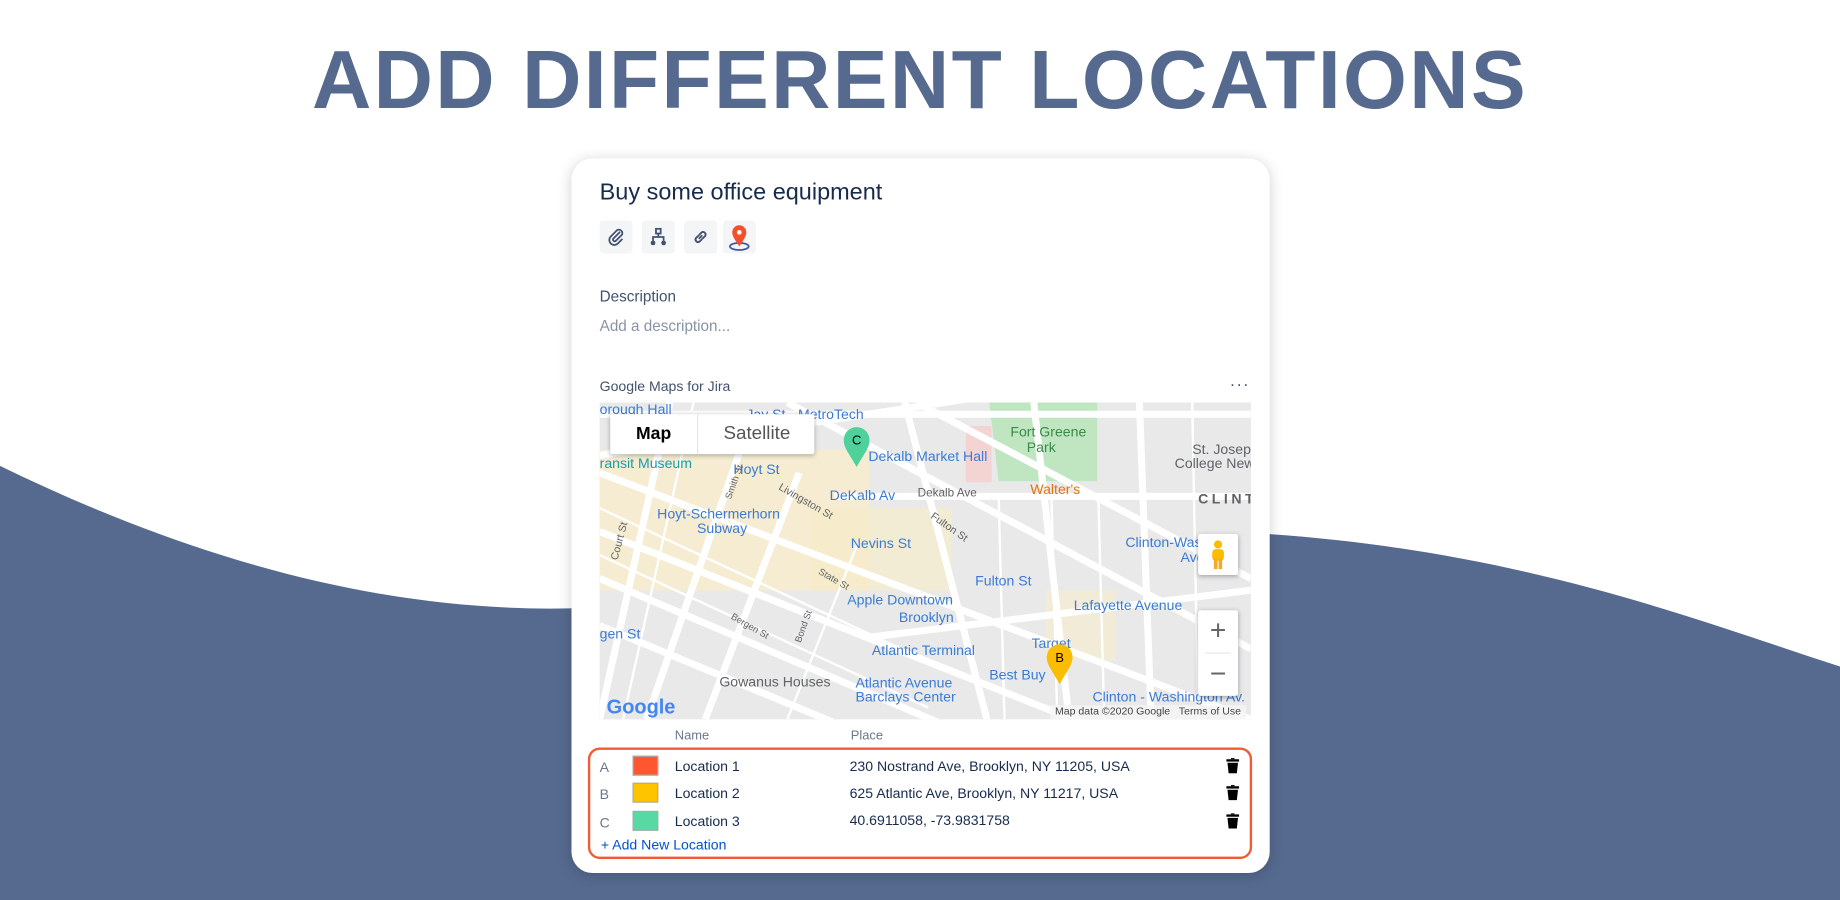 The image size is (1840, 900). What do you see at coordinates (722, 528) in the screenshot?
I see `map-label: Subway` at bounding box center [722, 528].